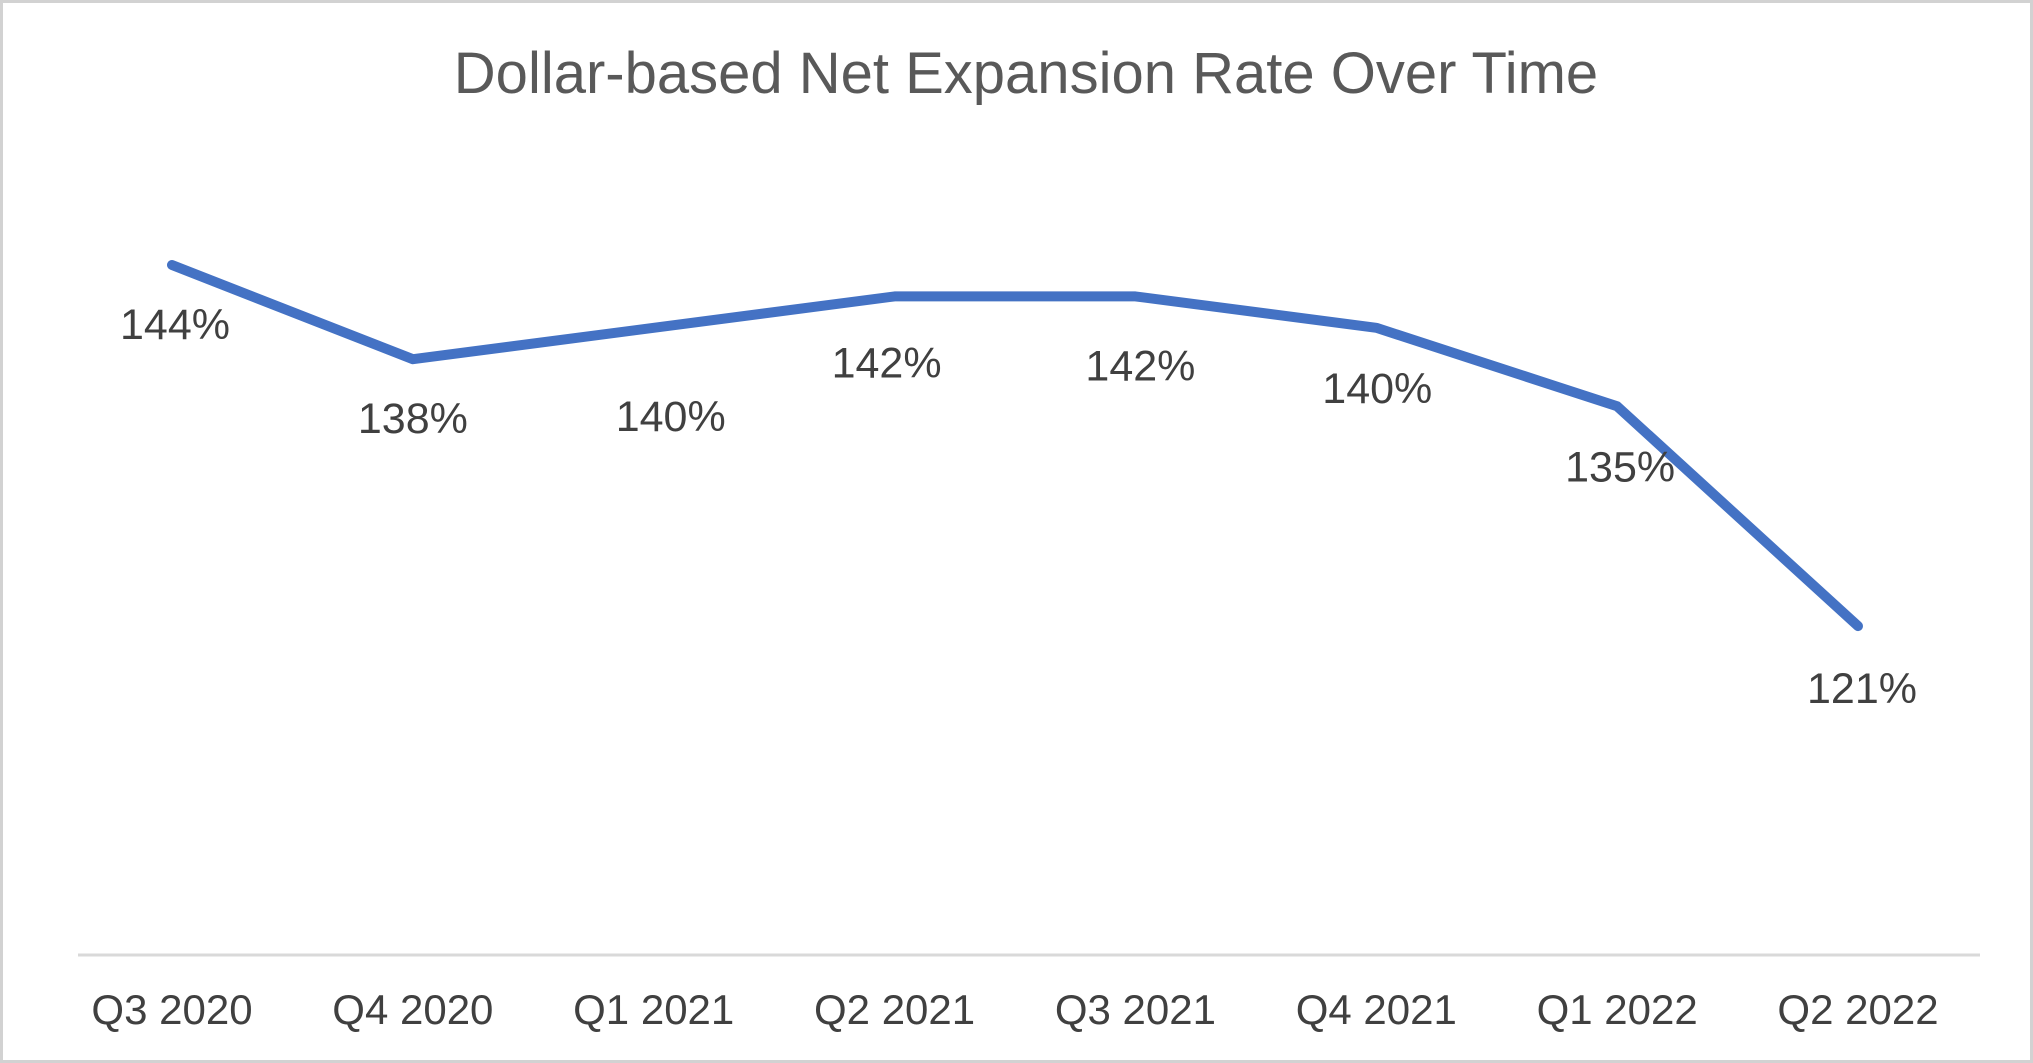 Image resolution: width=2033 pixels, height=1063 pixels. What do you see at coordinates (1376, 1009) in the screenshot?
I see `x-axis-tick-label: Q4 2021` at bounding box center [1376, 1009].